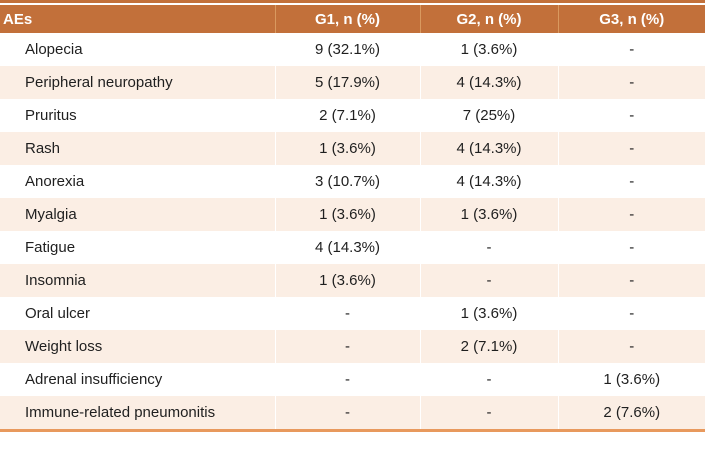 The width and height of the screenshot is (705, 449). I want to click on header-row: AEs G1, n (%) G2, n (%) G3, n (%), so click(352, 19).